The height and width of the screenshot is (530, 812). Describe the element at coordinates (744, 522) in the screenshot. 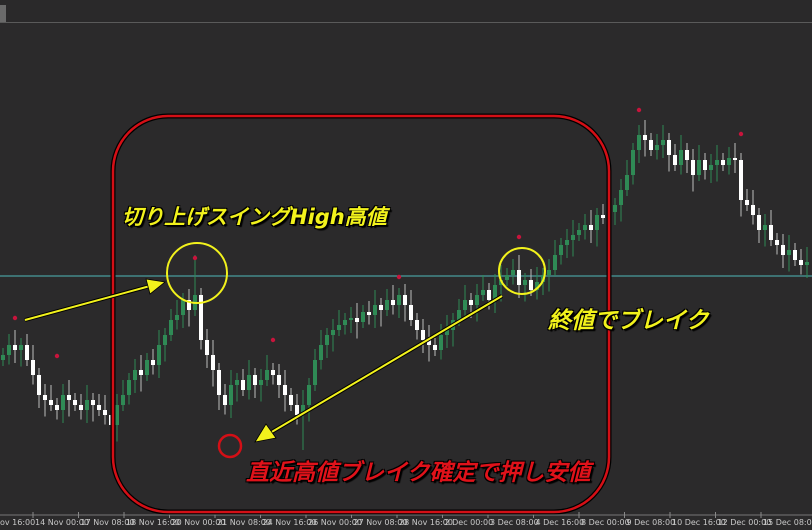

I see `time-axis-label: 12 Dec 00:00` at that location.